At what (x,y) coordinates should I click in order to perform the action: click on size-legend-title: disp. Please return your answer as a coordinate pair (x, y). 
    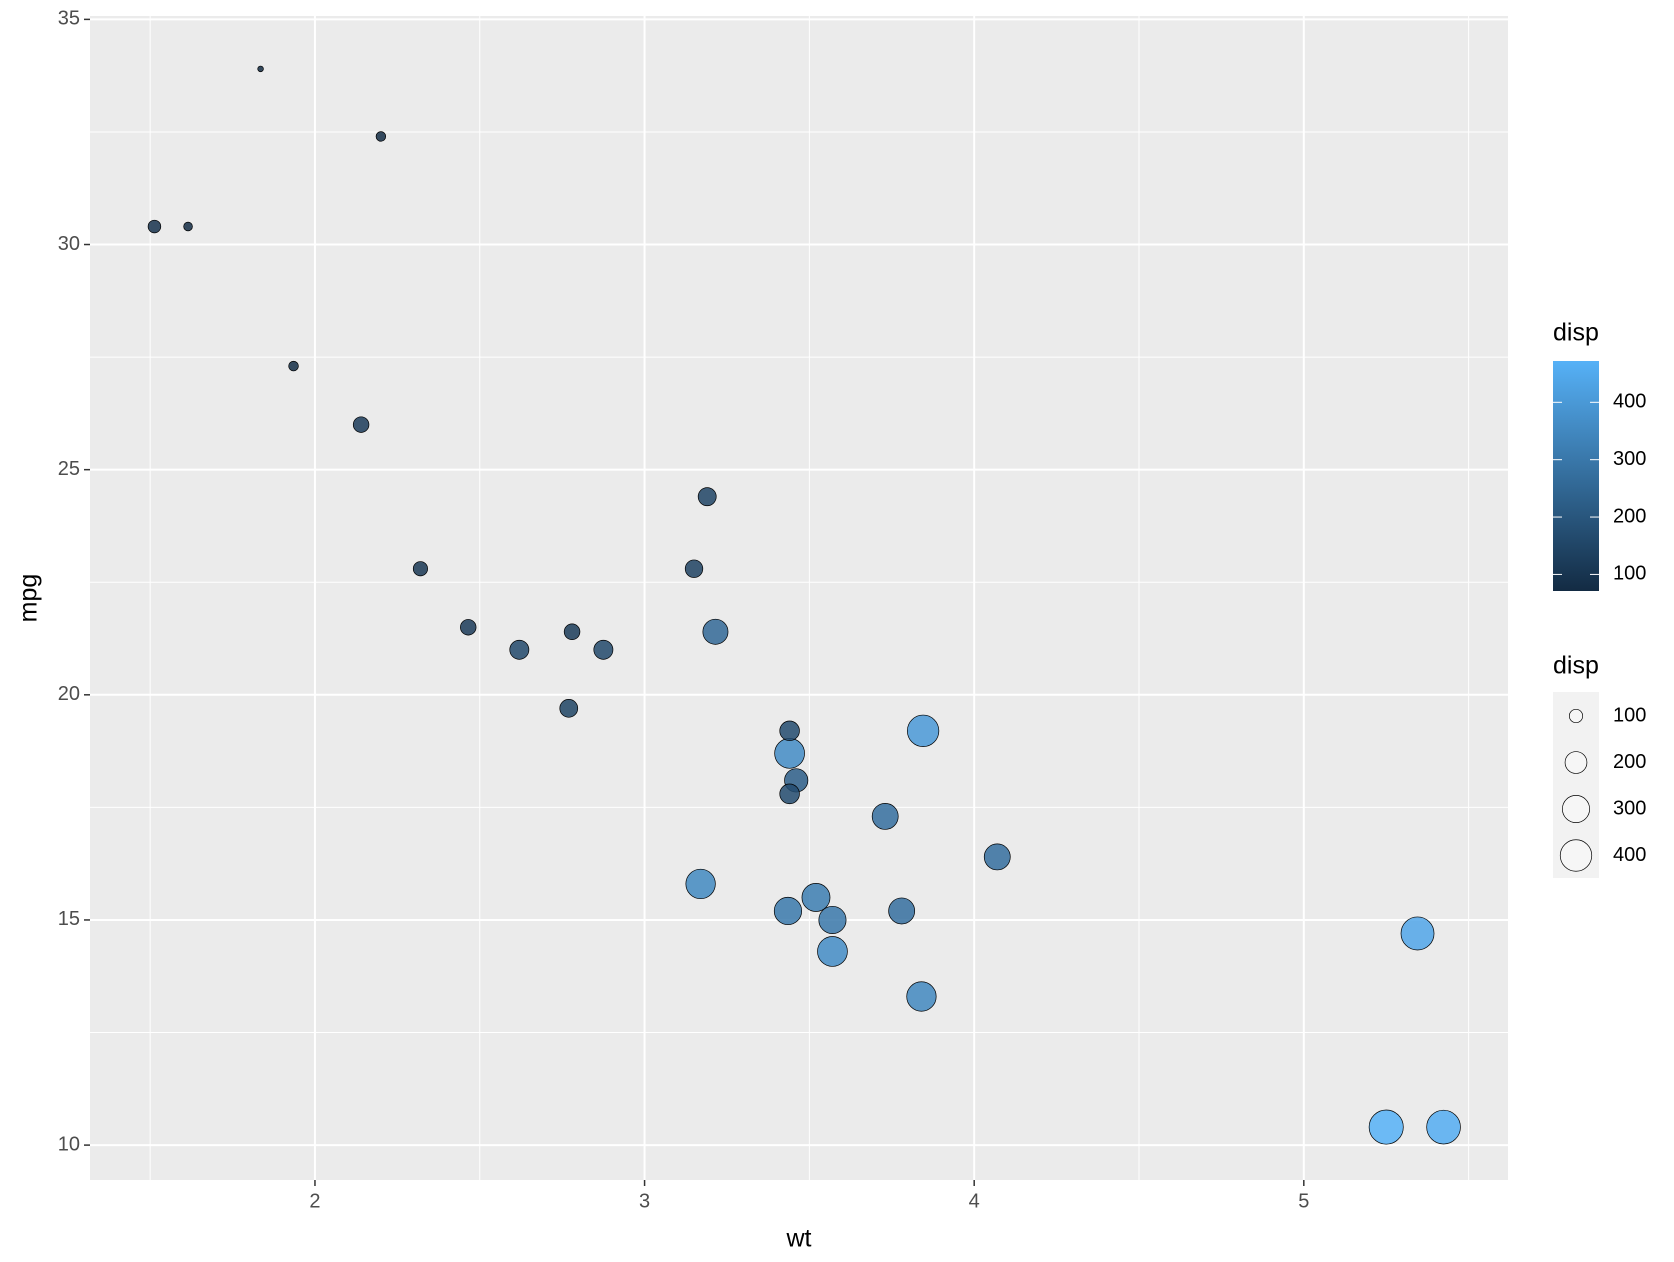
    Looking at the image, I should click on (1576, 666).